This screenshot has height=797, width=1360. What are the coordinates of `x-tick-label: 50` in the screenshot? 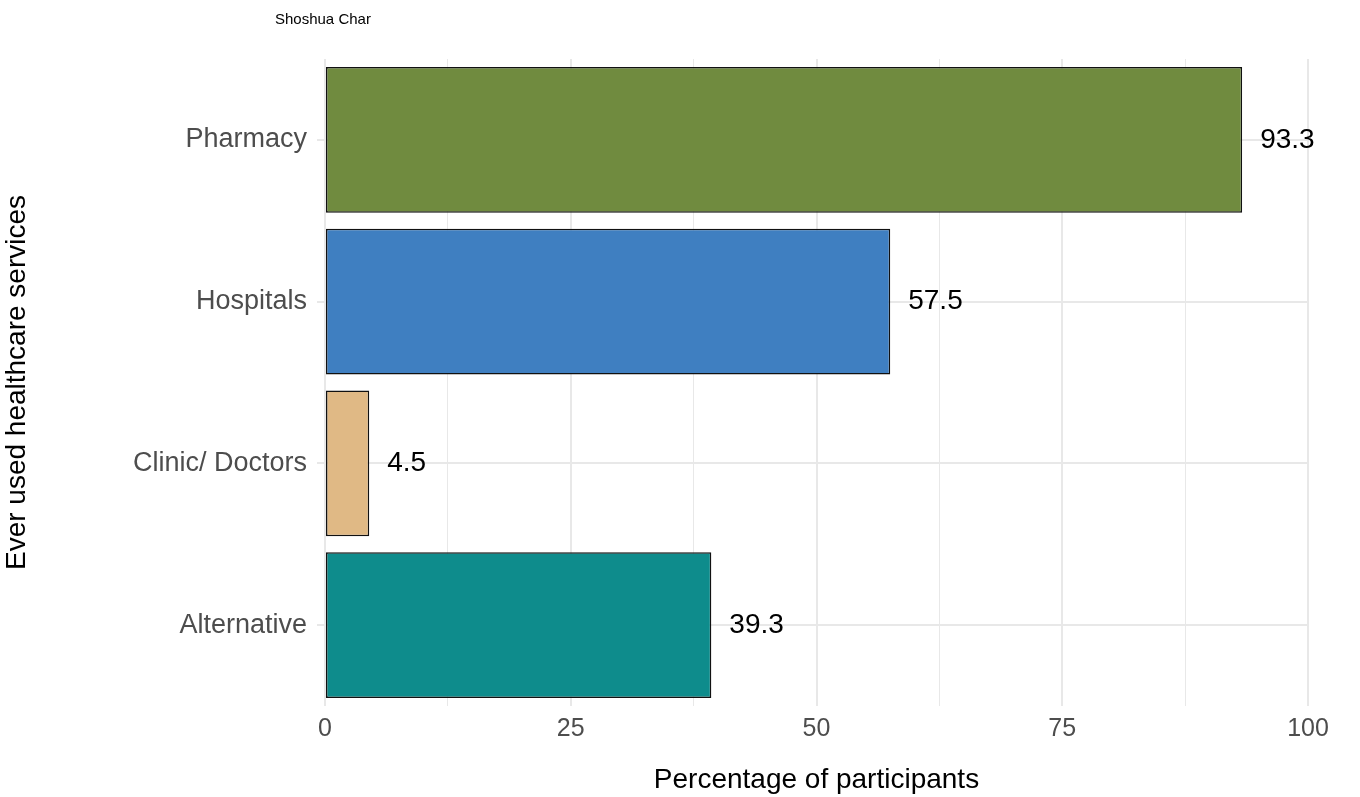 It's located at (816, 726).